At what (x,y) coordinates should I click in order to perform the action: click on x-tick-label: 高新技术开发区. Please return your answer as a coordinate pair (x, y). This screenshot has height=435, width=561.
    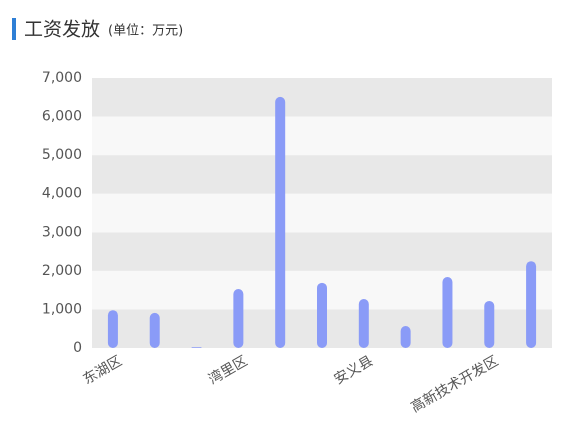
    Looking at the image, I should click on (454, 384).